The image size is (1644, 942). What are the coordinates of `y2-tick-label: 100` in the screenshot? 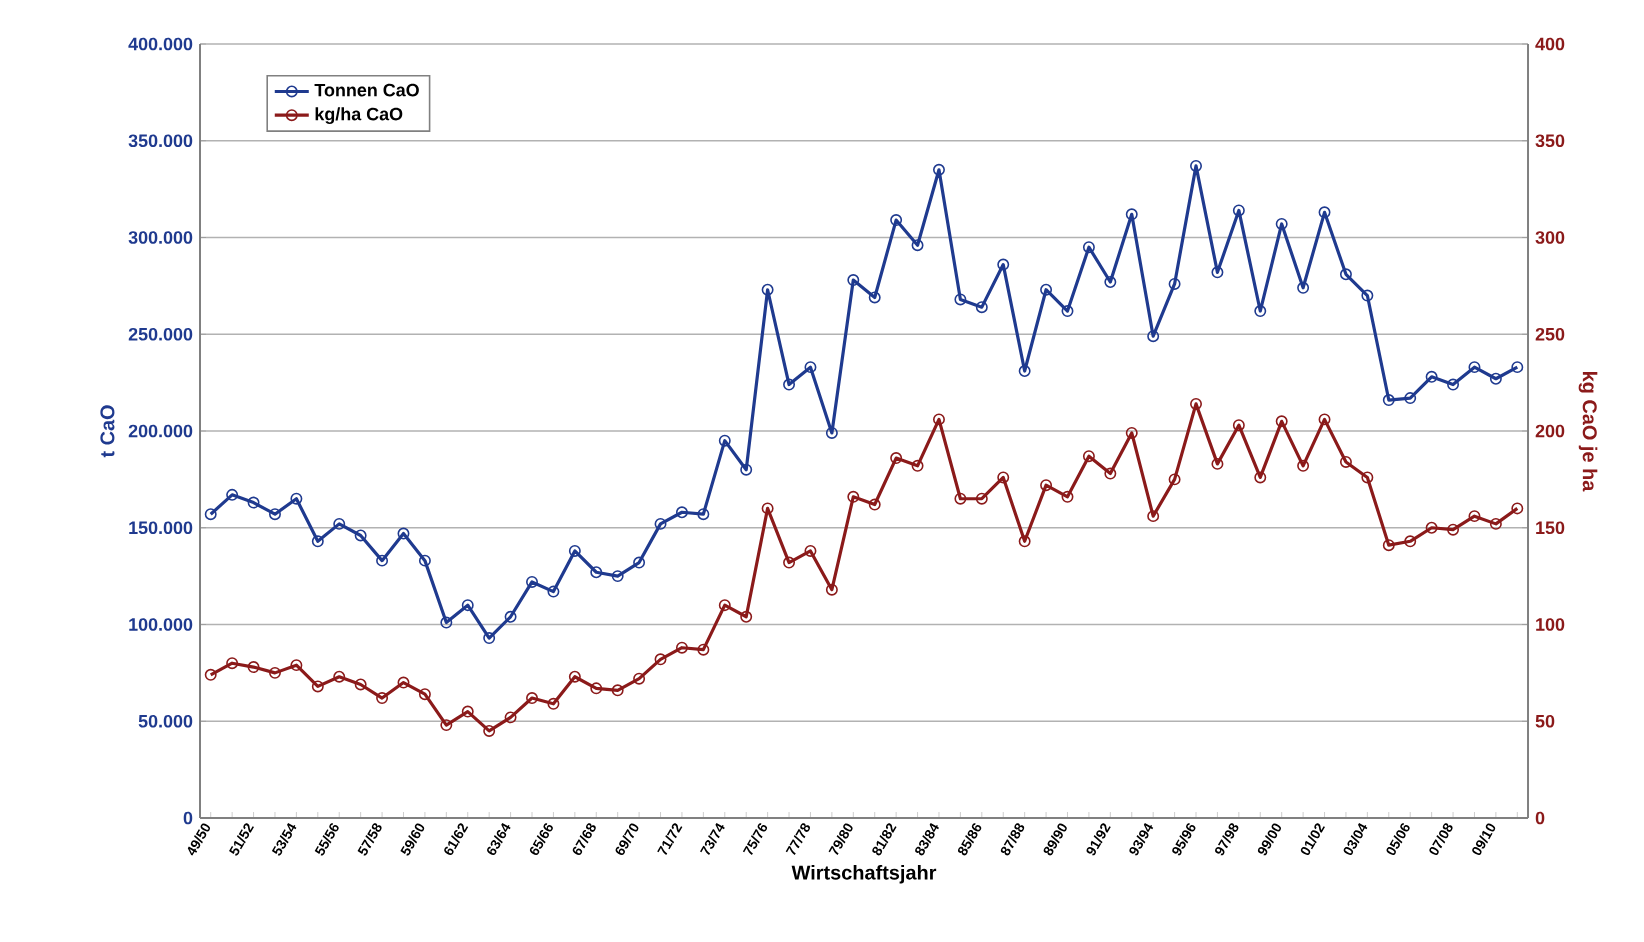 It's located at (1550, 624).